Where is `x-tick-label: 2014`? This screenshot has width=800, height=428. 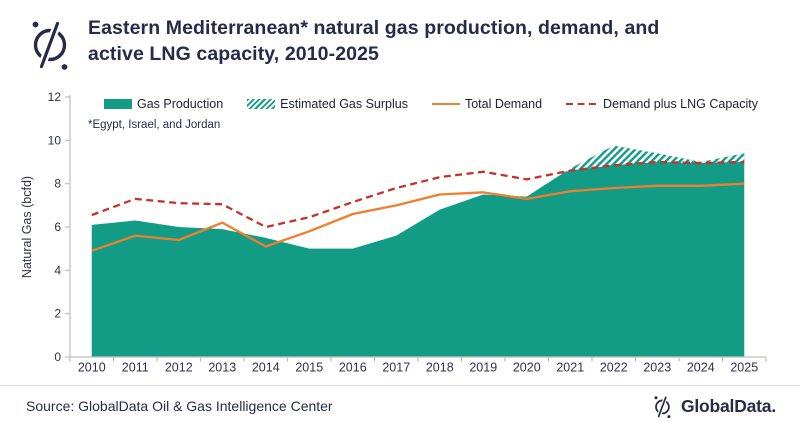
x-tick-label: 2014 is located at coordinates (266, 368).